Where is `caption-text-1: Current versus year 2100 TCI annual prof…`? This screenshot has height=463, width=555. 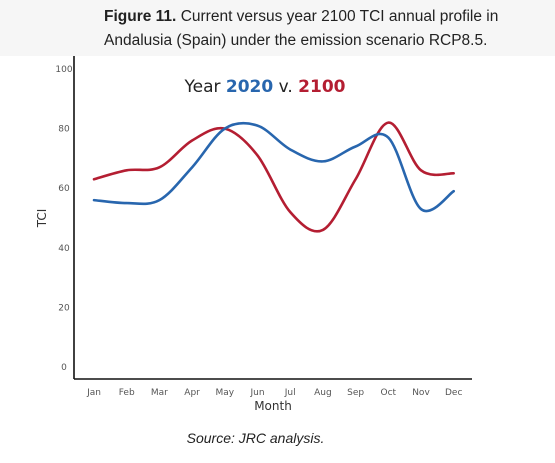 caption-text-1: Current versus year 2100 TCI annual prof… is located at coordinates (339, 16).